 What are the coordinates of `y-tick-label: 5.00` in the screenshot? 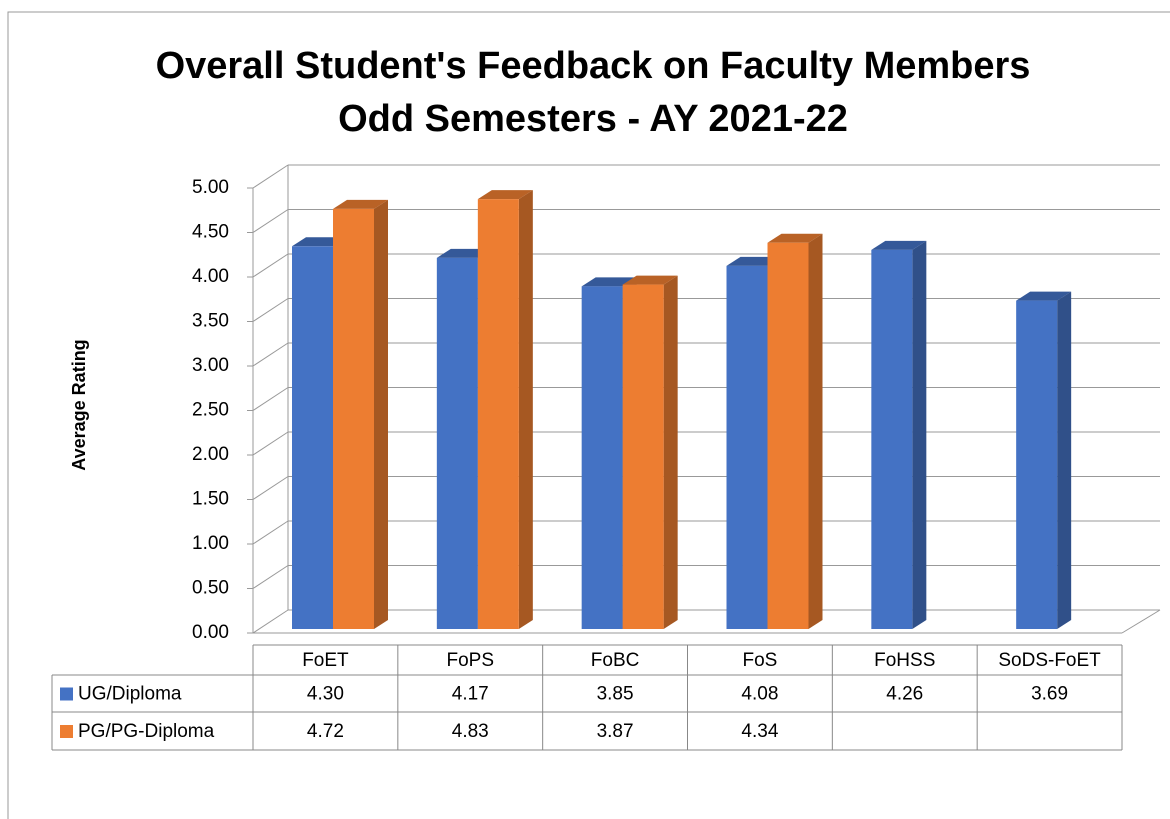 It's located at (210, 187).